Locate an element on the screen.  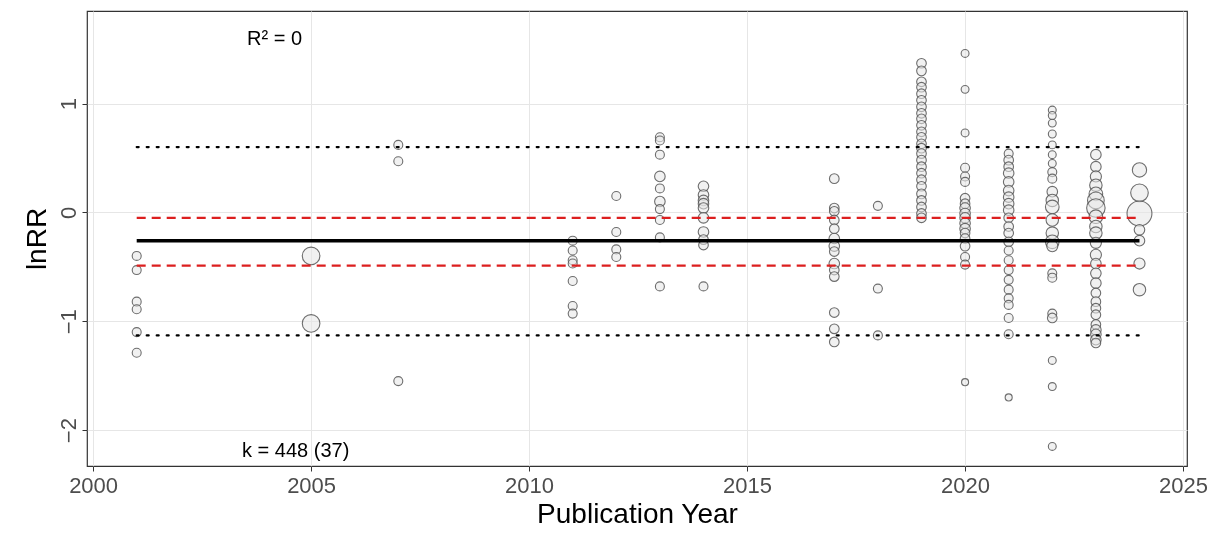
annotation: R² = 0 is located at coordinates (275, 38).